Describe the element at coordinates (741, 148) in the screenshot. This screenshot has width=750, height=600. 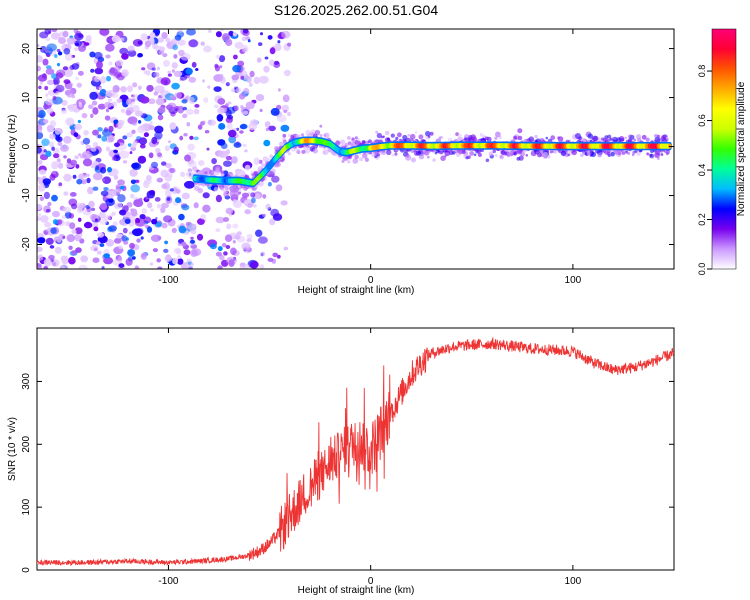
I see `colorbar-label: Normalized spectral amplitude` at that location.